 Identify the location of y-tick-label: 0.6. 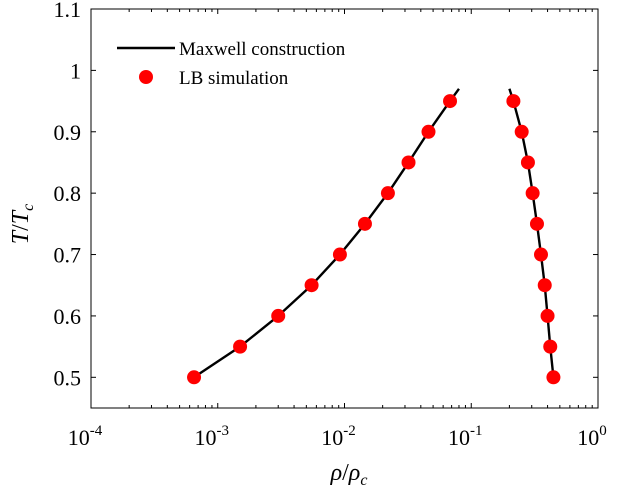
(68, 316).